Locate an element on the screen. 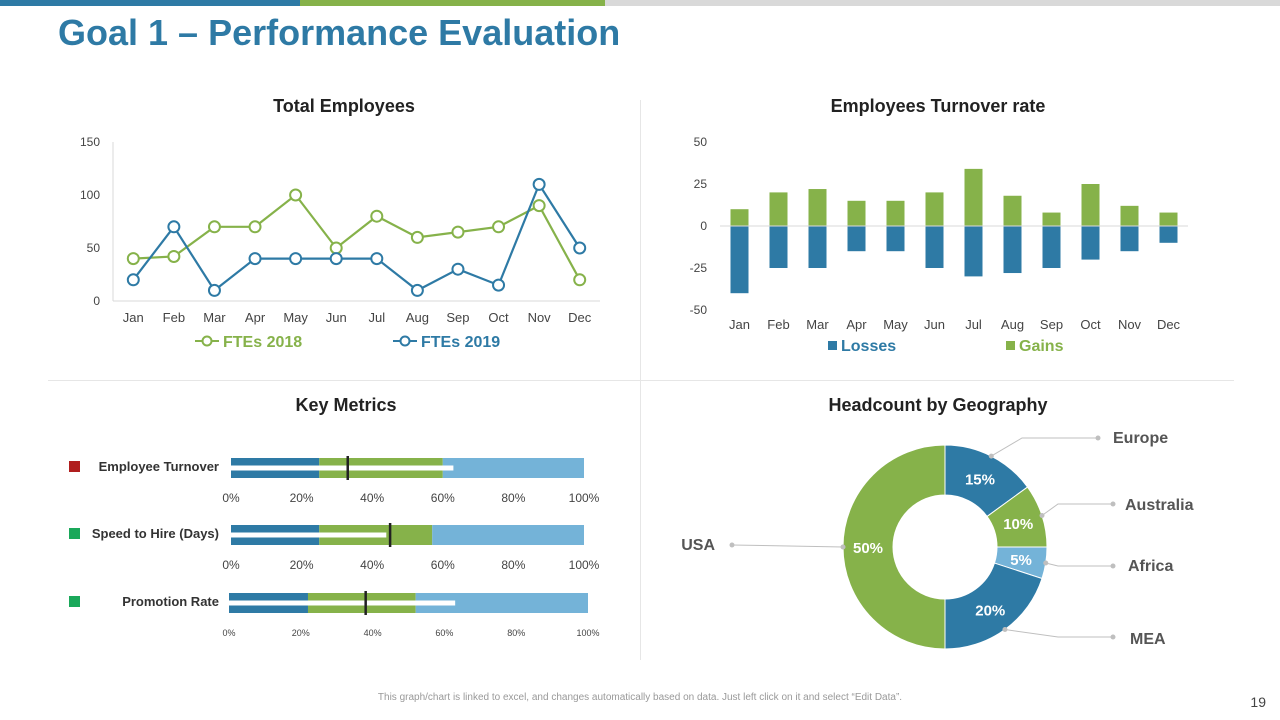  legend-label: FTEs 2019 is located at coordinates (460, 342).